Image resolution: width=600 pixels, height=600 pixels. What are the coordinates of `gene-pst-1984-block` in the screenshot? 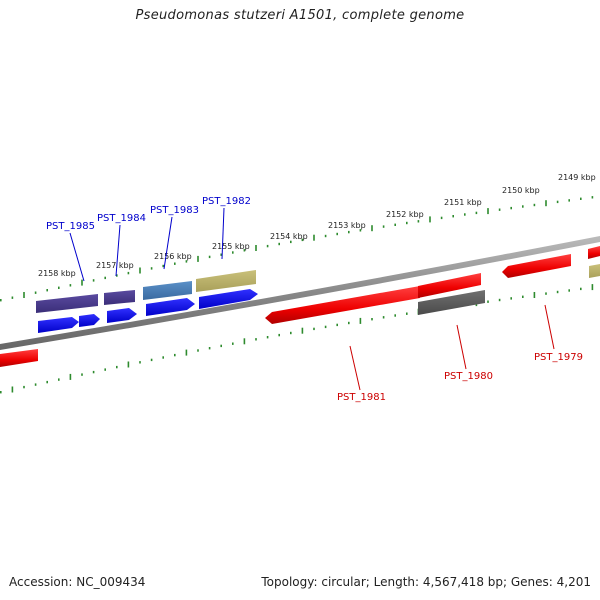 It's located at (119, 297).